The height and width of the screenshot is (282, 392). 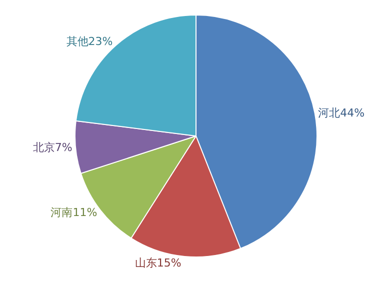 I want to click on slice-label: 河北44%, so click(x=341, y=113).